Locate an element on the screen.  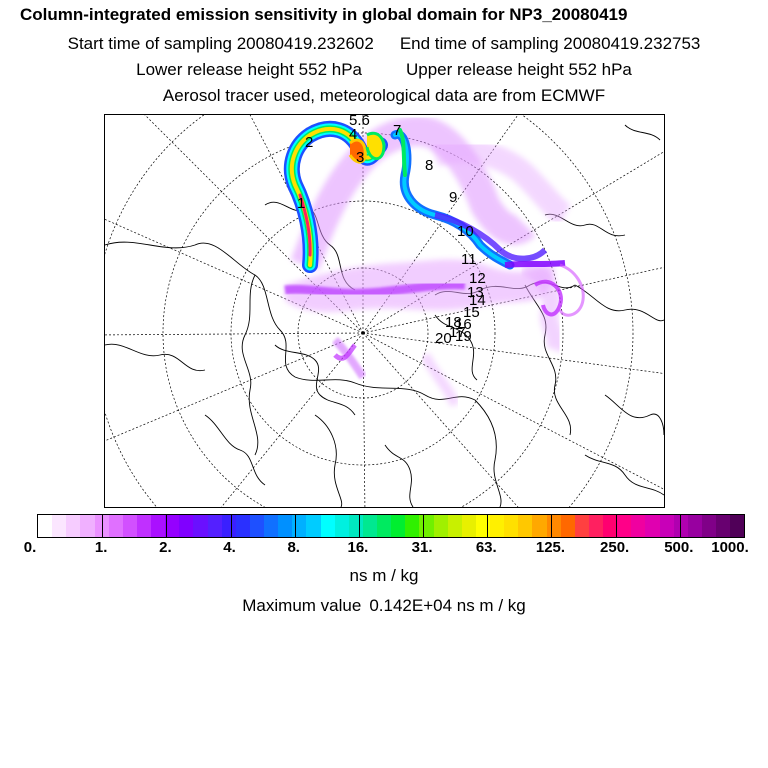
colorbar is located at coordinates (391, 526).